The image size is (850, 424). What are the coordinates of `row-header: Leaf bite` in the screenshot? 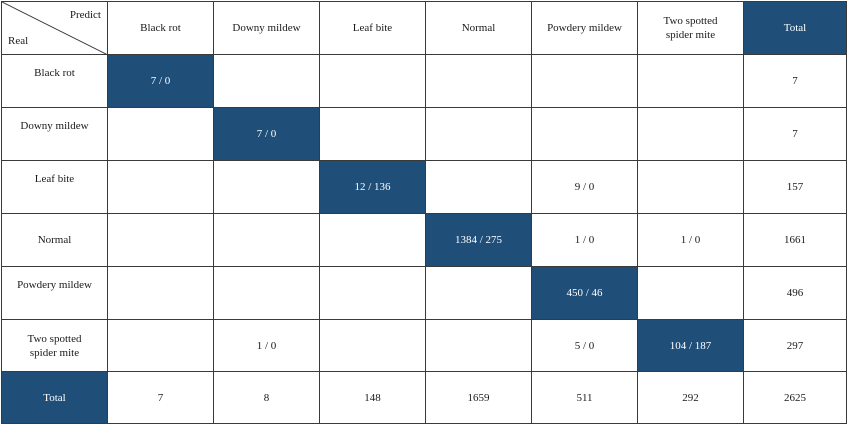 It's located at (54, 187).